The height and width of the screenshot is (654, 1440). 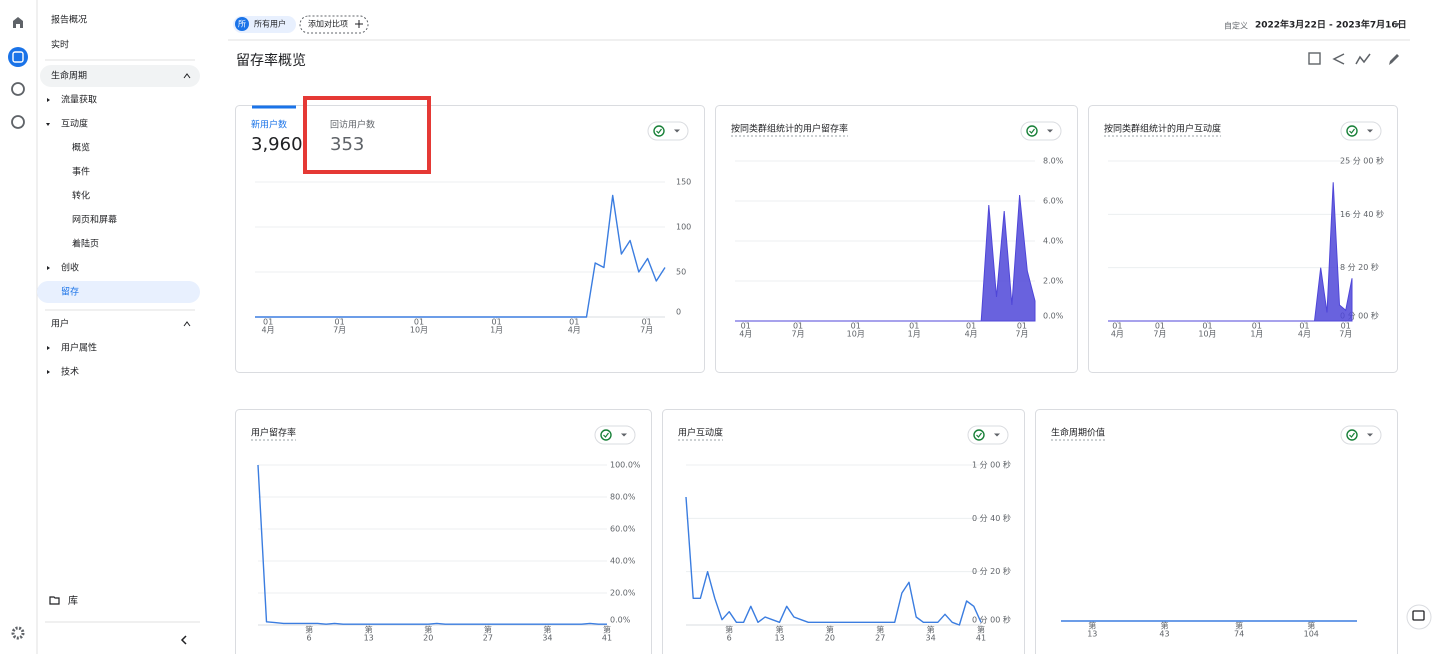 I want to click on y-tick-label: 6.0%, so click(x=1053, y=201).